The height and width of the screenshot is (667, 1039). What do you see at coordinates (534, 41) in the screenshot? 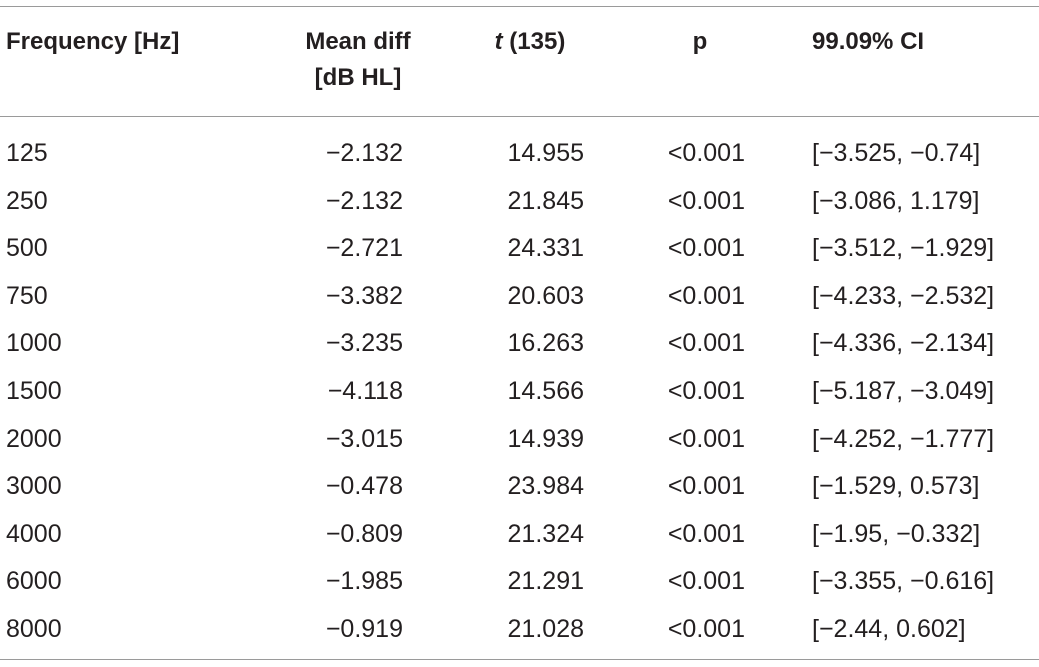
I see `header-t-df: (135)` at bounding box center [534, 41].